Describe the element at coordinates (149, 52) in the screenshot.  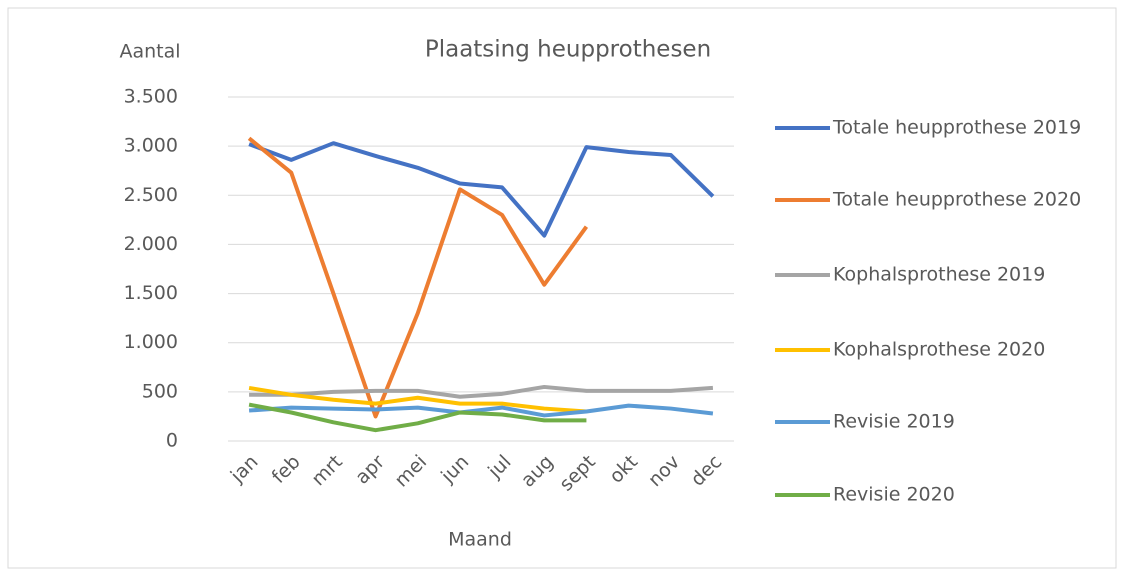
I see `y-axis-label: Aantal` at that location.